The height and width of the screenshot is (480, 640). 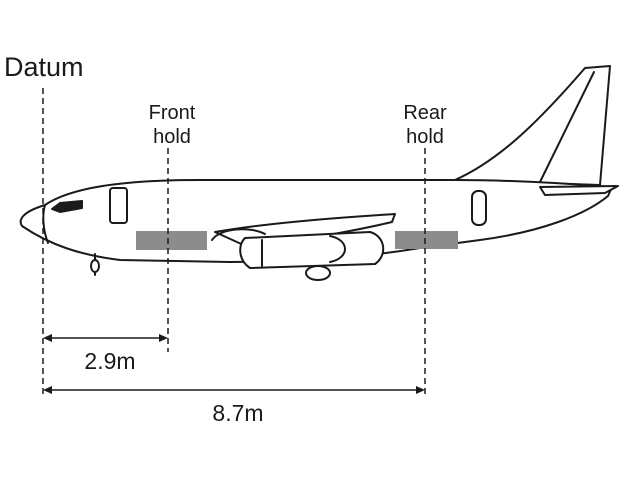 What do you see at coordinates (171, 240) in the screenshot?
I see `front-hold-area` at bounding box center [171, 240].